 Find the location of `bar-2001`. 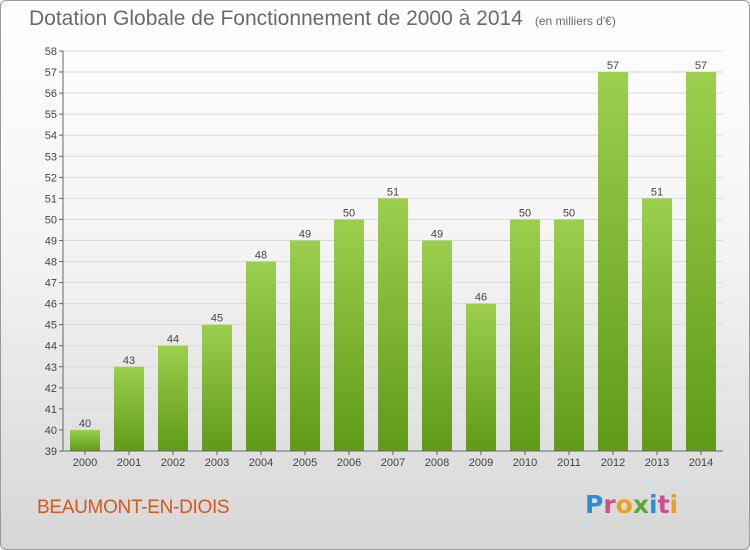

bar-2001 is located at coordinates (129, 408).